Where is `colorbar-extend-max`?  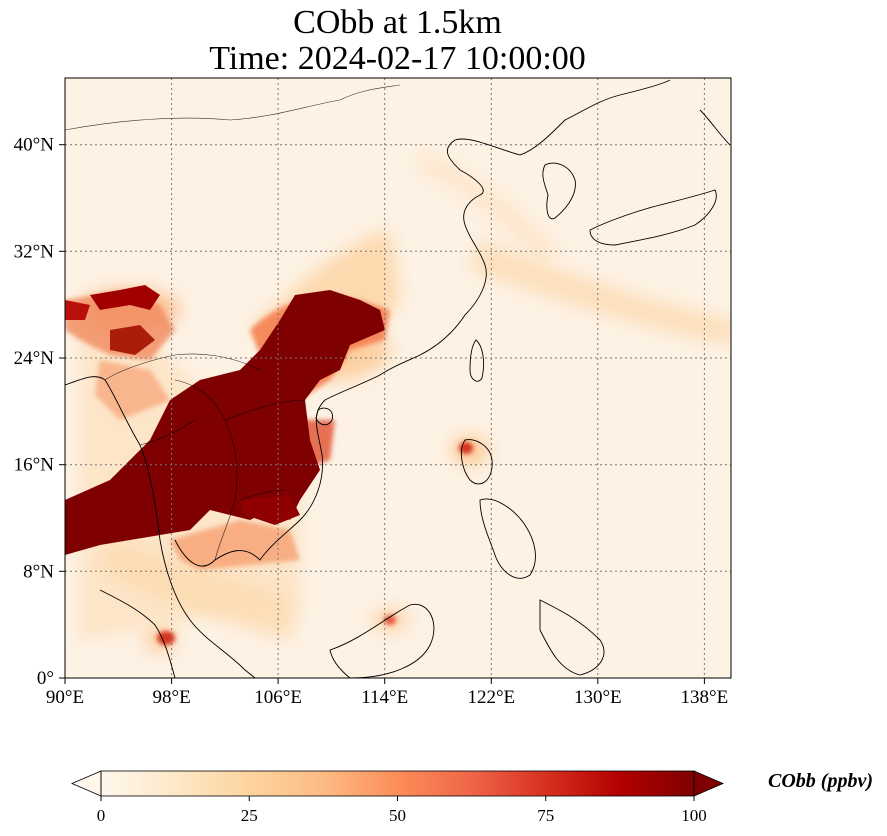
colorbar-extend-max is located at coordinates (709, 783).